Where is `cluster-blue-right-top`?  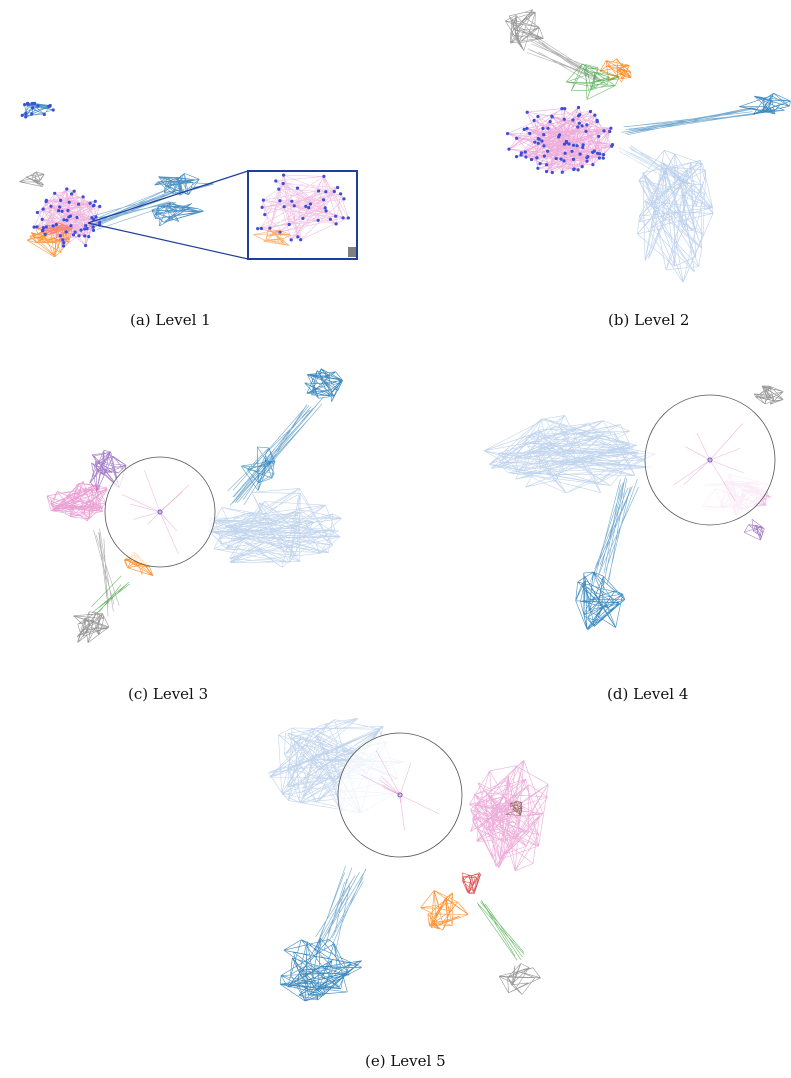 cluster-blue-right-top is located at coordinates (184, 184).